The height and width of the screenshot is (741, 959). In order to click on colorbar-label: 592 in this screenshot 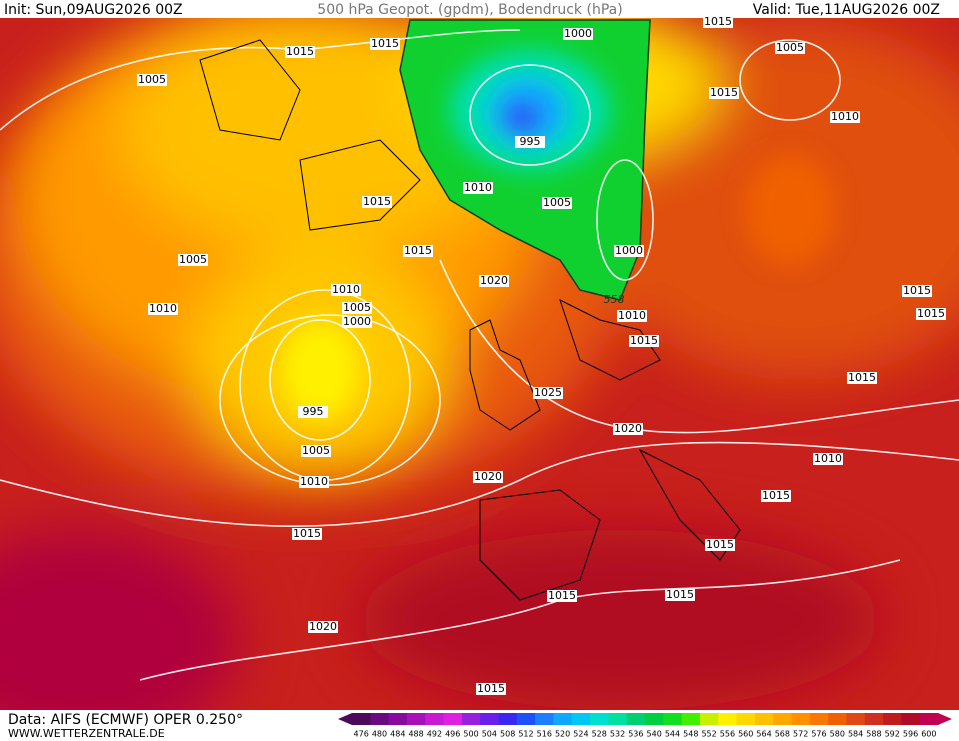, I will do `click(892, 734)`.